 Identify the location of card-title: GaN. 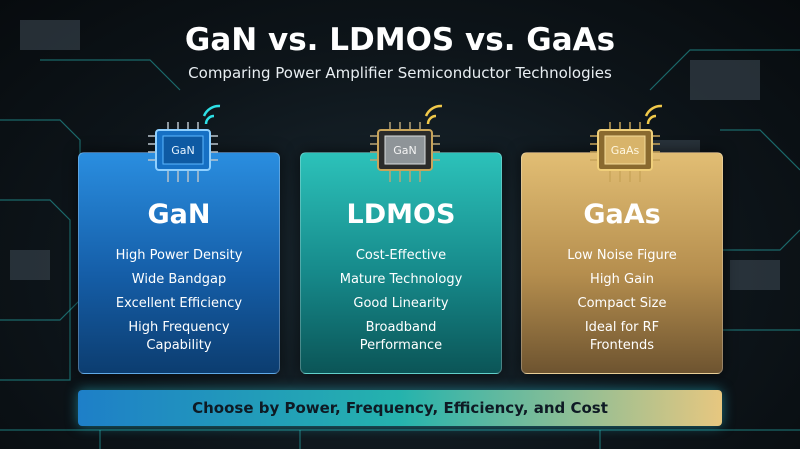
(179, 214).